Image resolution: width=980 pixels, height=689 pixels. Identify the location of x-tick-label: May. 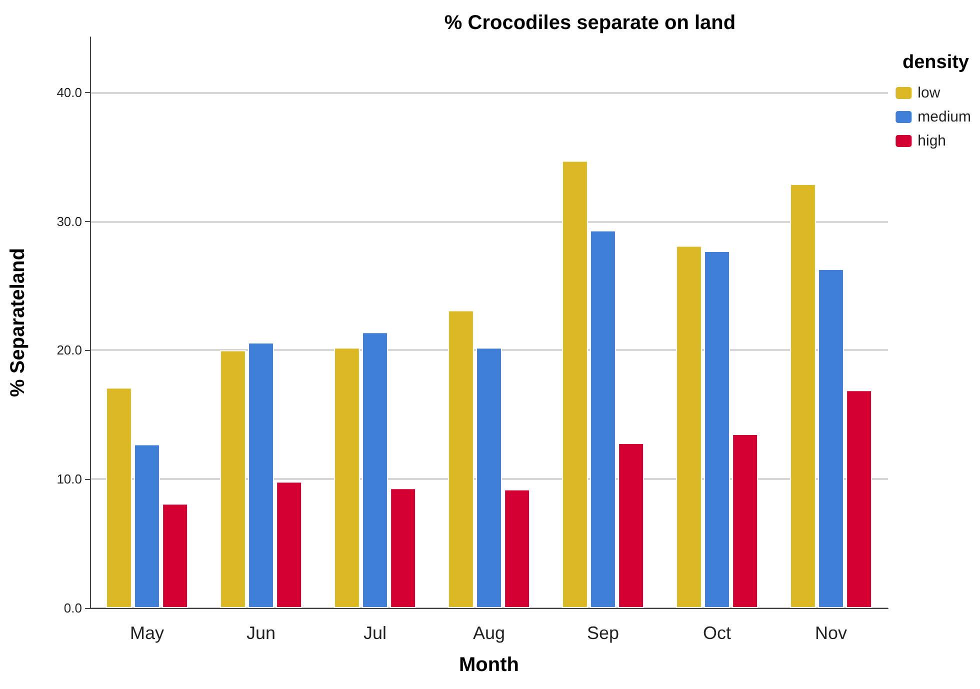
(147, 633).